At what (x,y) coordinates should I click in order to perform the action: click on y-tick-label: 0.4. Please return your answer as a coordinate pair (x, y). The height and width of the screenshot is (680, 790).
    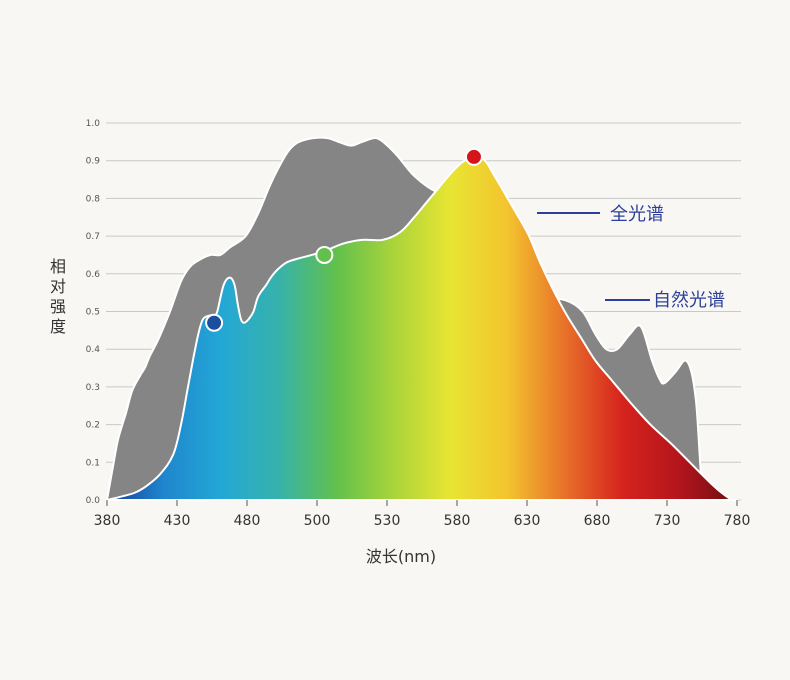
    Looking at the image, I should click on (93, 350).